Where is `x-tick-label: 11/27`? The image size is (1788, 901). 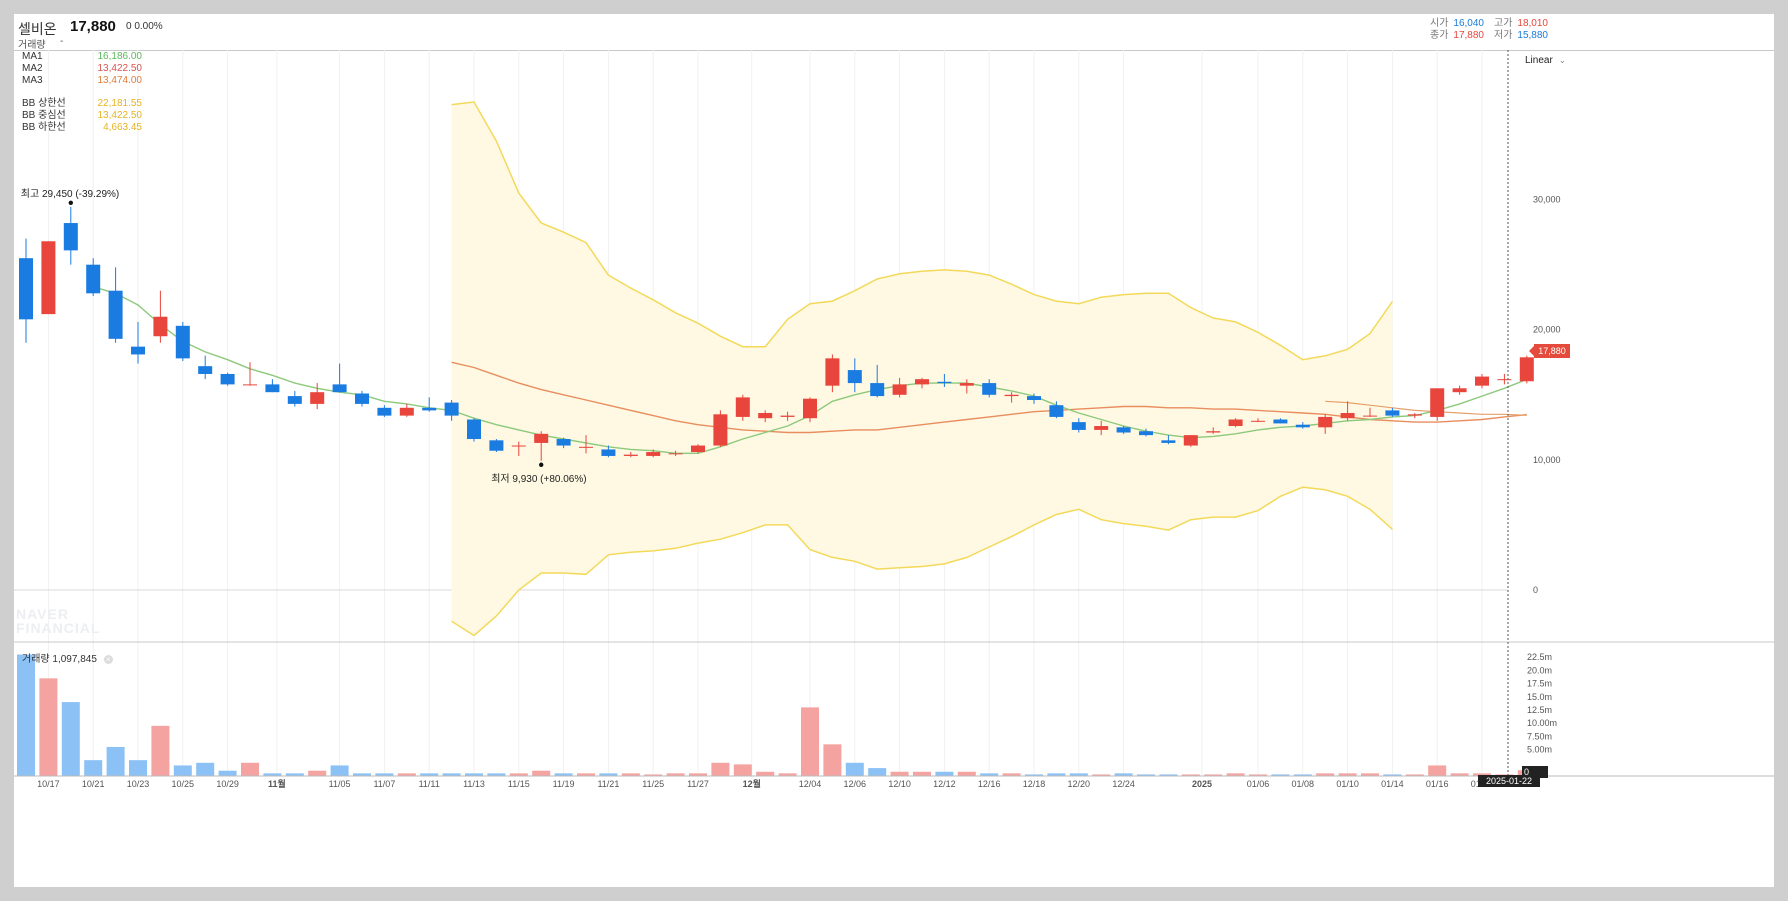
x-tick-label: 11/27 is located at coordinates (698, 784).